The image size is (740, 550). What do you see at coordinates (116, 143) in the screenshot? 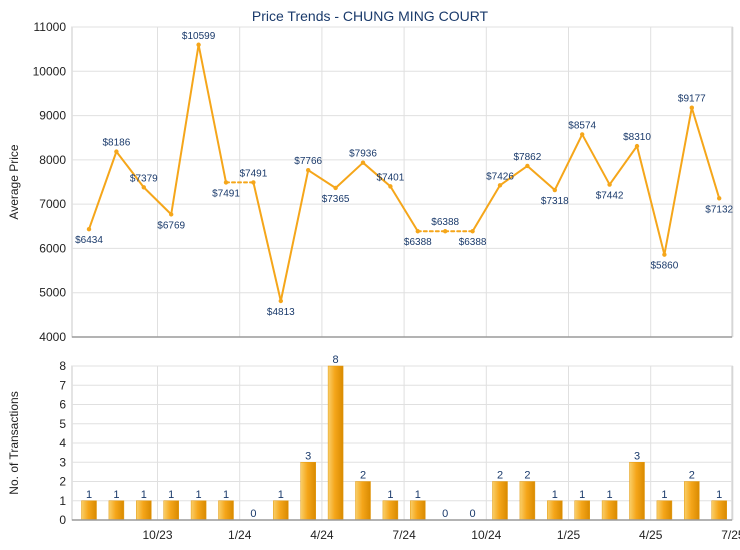
I see `price-data-label: $8186` at bounding box center [116, 143].